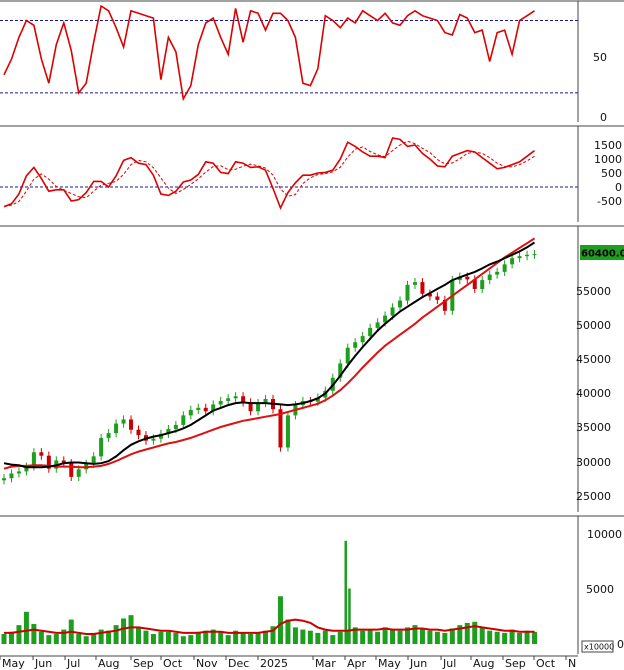  What do you see at coordinates (108, 663) in the screenshot?
I see `month-label-aug-1: Aug` at bounding box center [108, 663].